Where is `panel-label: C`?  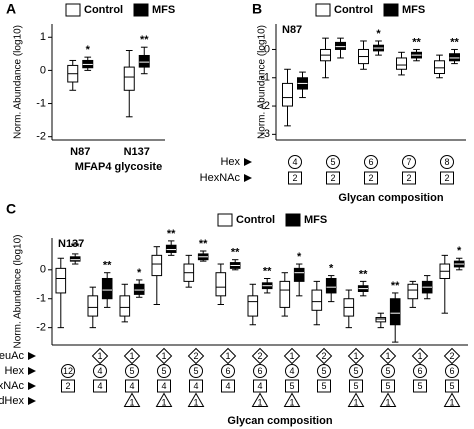
panel-label: C is located at coordinates (11, 209).